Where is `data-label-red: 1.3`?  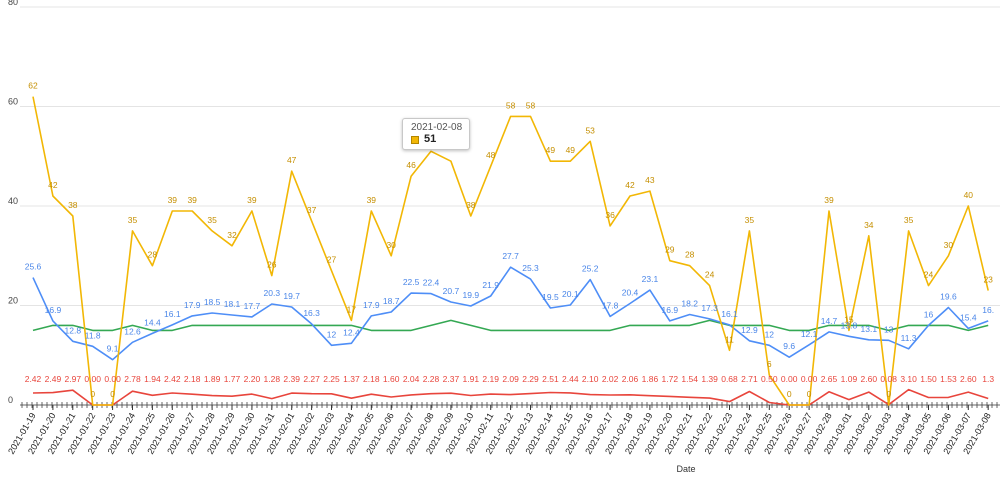
data-label-red: 1.3 is located at coordinates (988, 379).